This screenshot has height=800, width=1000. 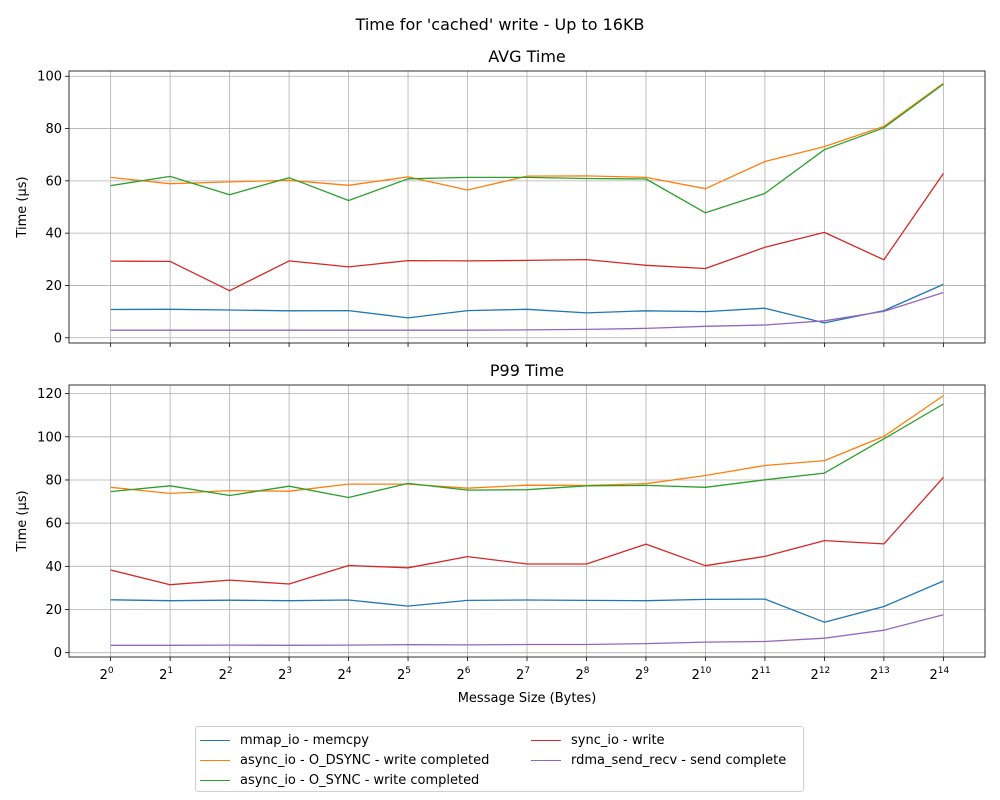 I want to click on x-tick-label: 214, so click(x=939, y=674).